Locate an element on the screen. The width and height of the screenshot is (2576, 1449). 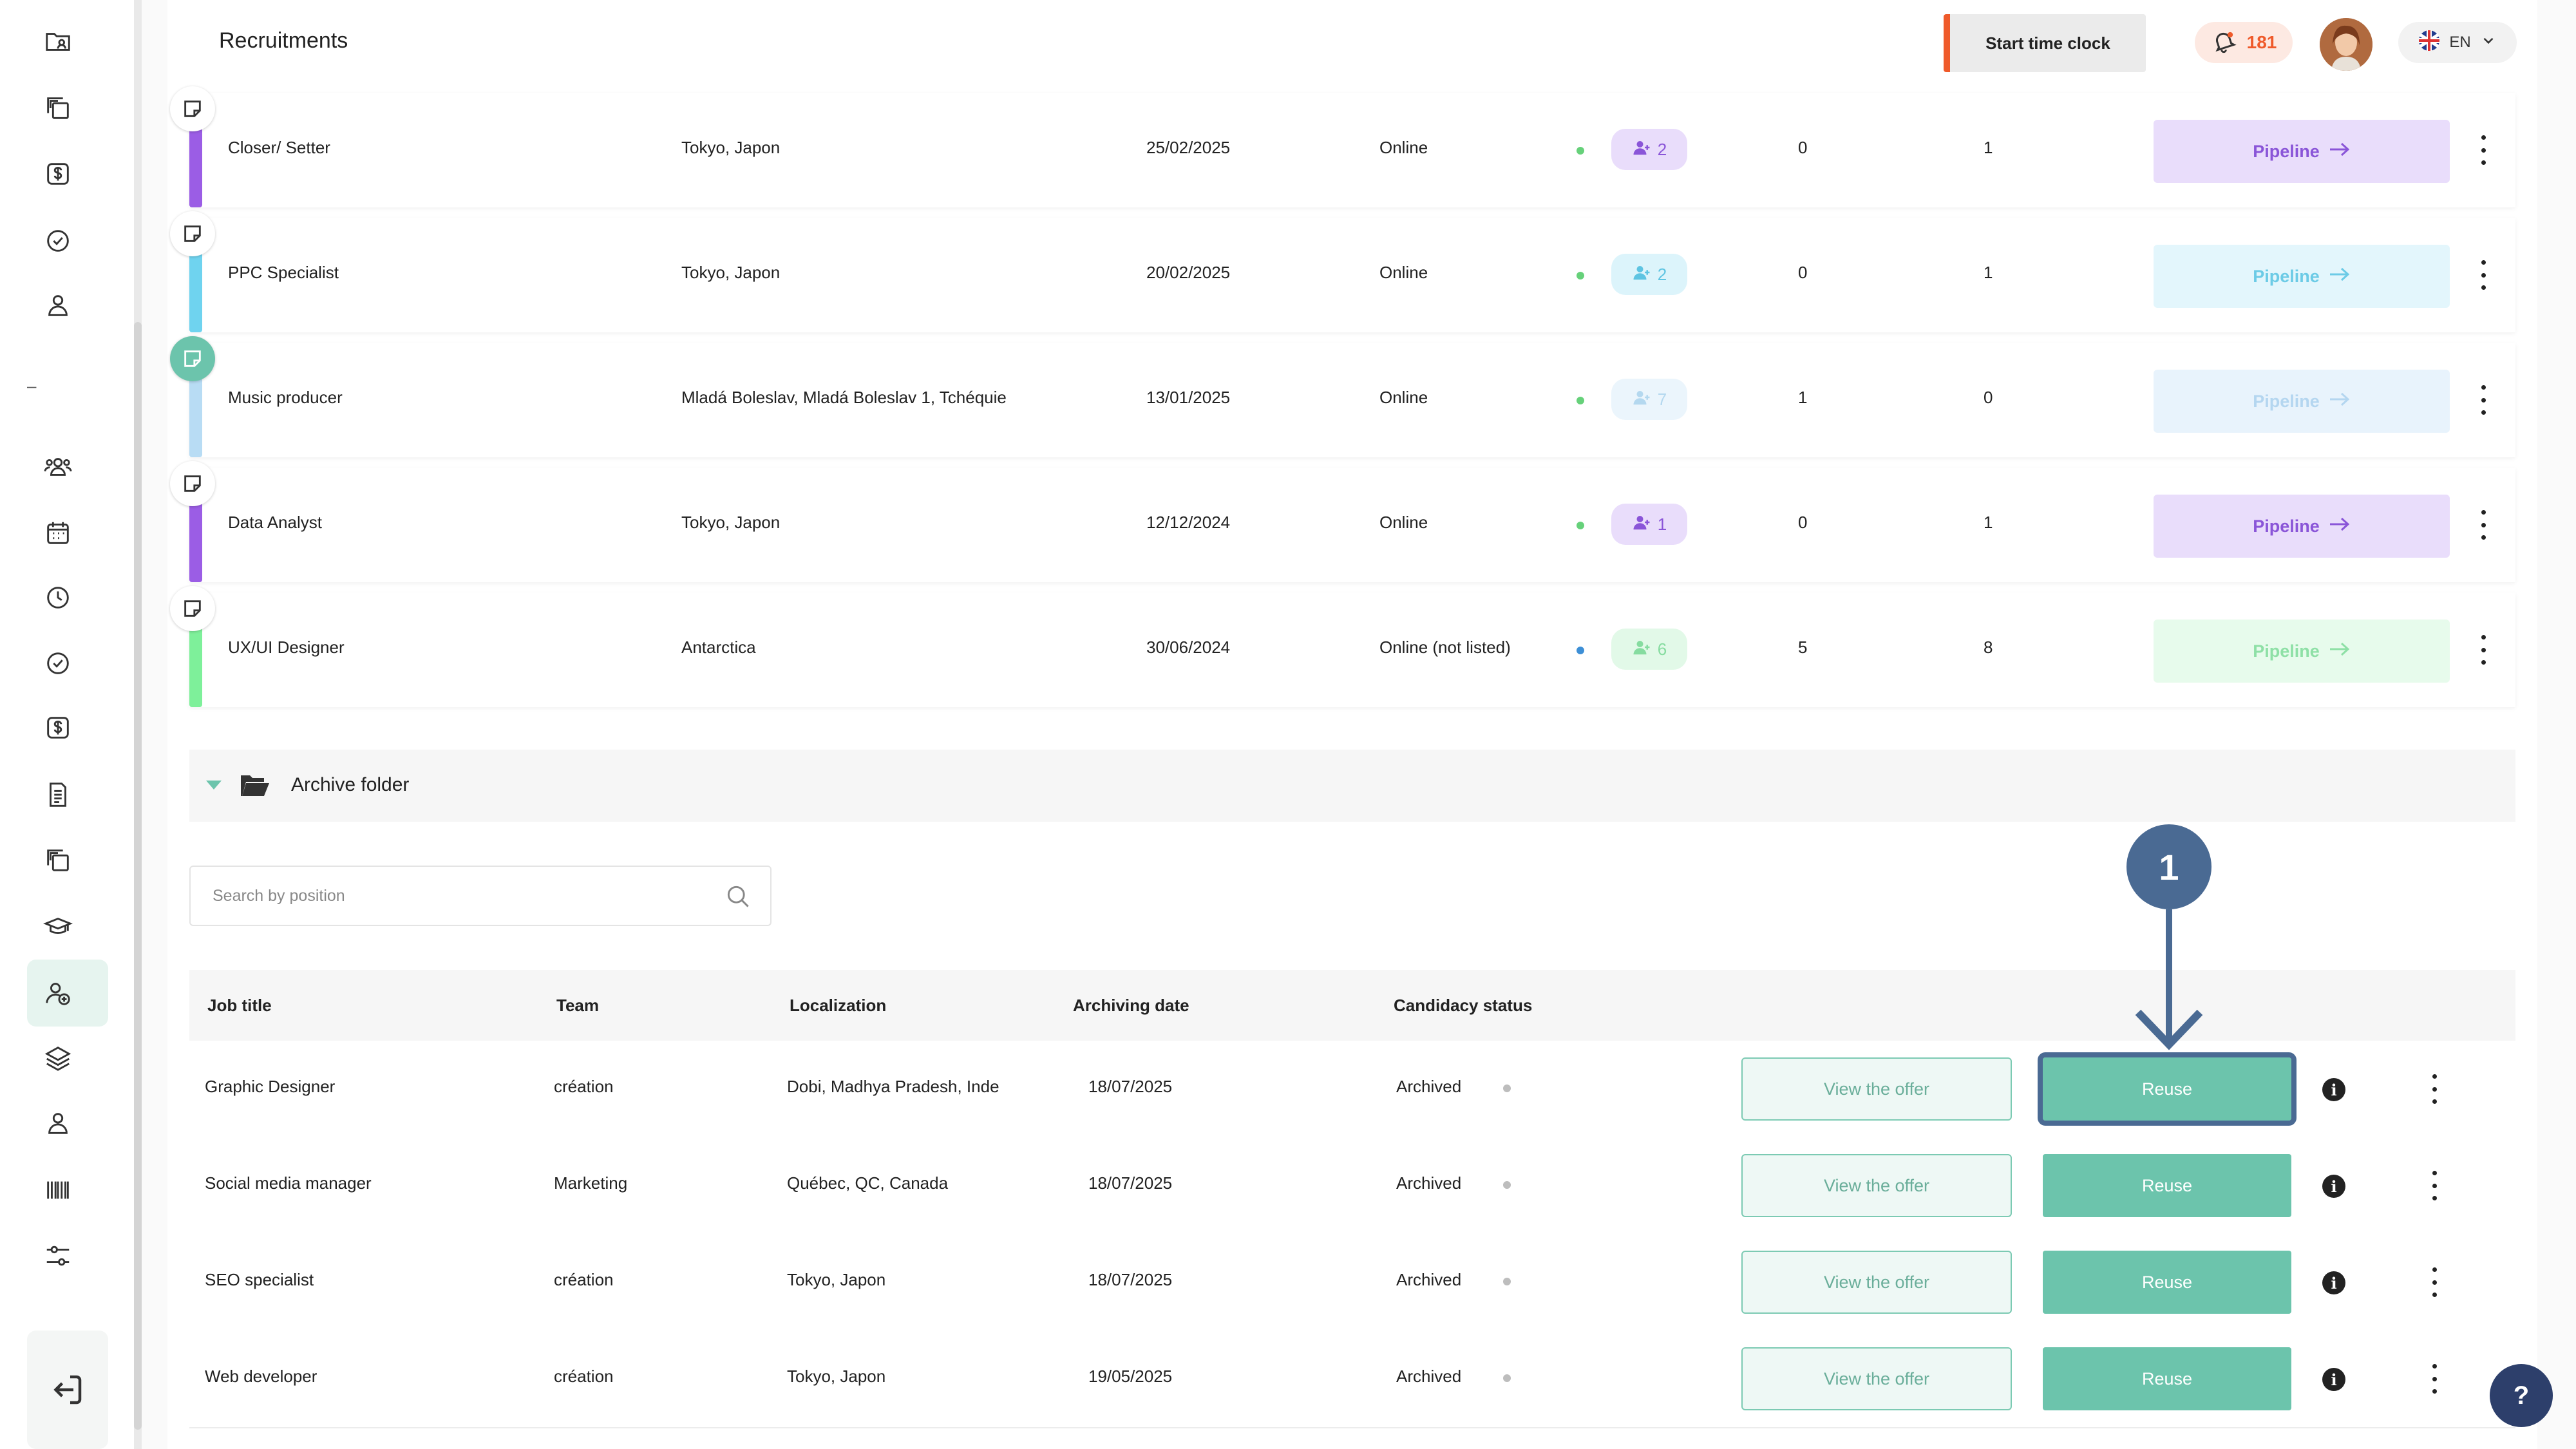
logout-icon is located at coordinates (67, 1391).